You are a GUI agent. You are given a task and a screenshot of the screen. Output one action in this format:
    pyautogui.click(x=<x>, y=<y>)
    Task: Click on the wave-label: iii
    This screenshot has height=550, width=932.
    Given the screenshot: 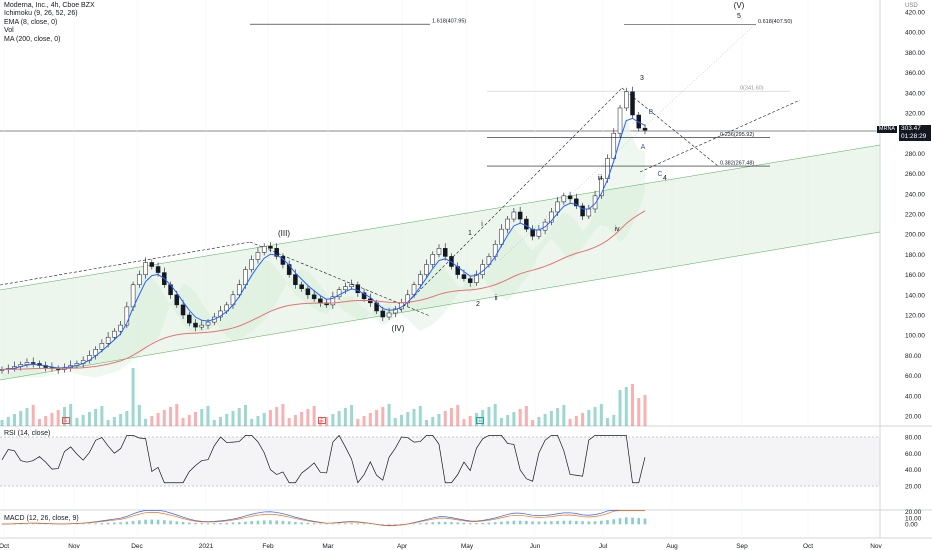 What is the action you would take?
    pyautogui.click(x=600, y=178)
    